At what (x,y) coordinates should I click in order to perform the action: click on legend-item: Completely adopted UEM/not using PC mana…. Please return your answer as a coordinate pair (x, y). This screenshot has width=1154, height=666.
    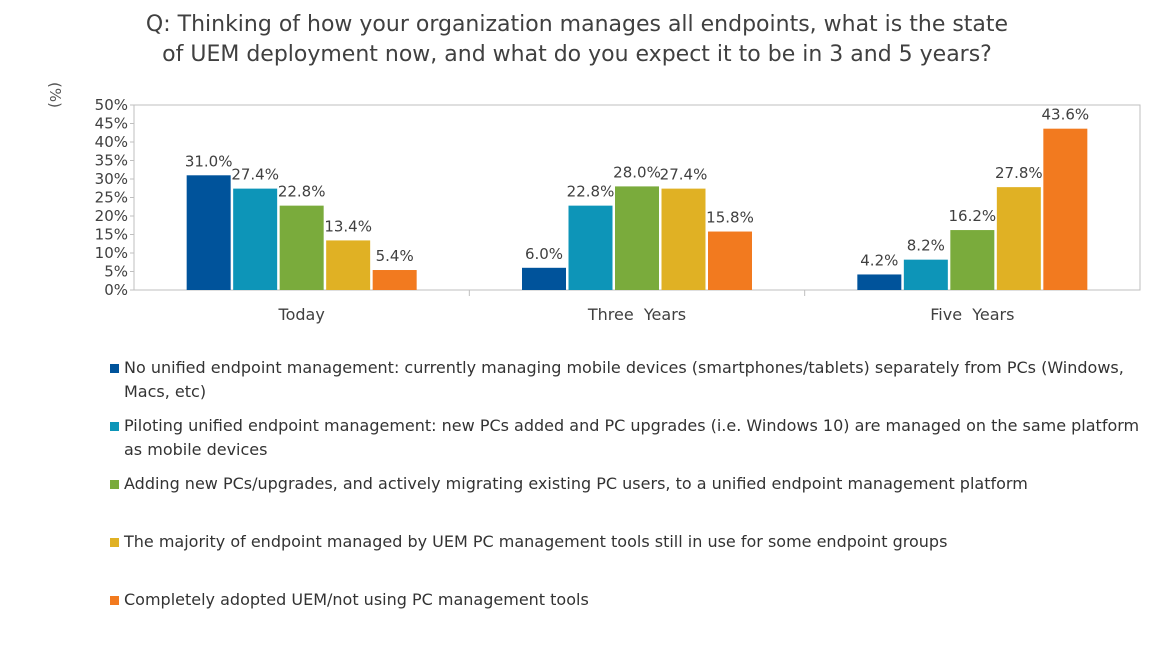
    Looking at the image, I should click on (630, 600).